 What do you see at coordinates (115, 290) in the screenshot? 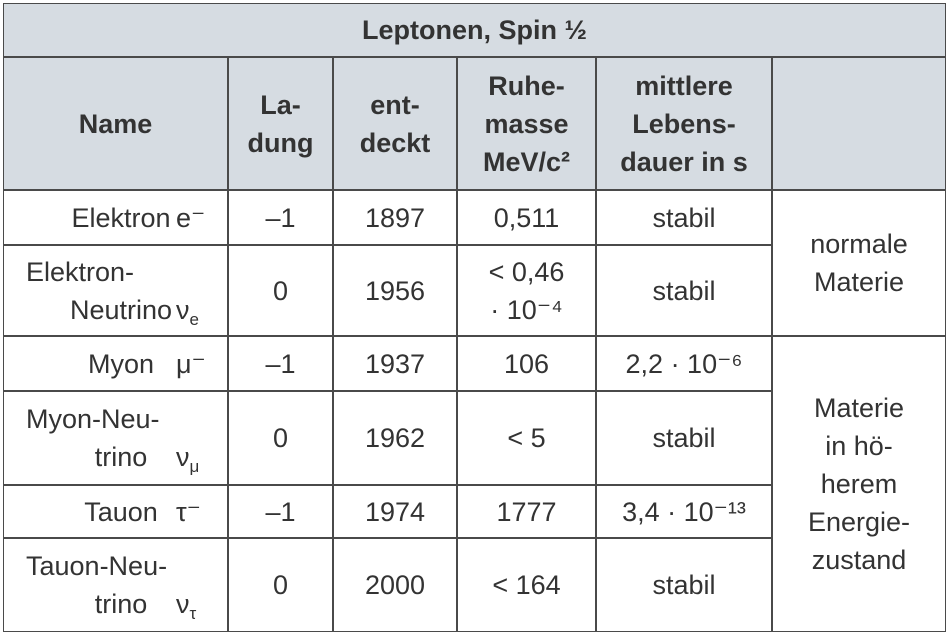
I see `name-cell: Elektron- Neutrino νe` at bounding box center [115, 290].